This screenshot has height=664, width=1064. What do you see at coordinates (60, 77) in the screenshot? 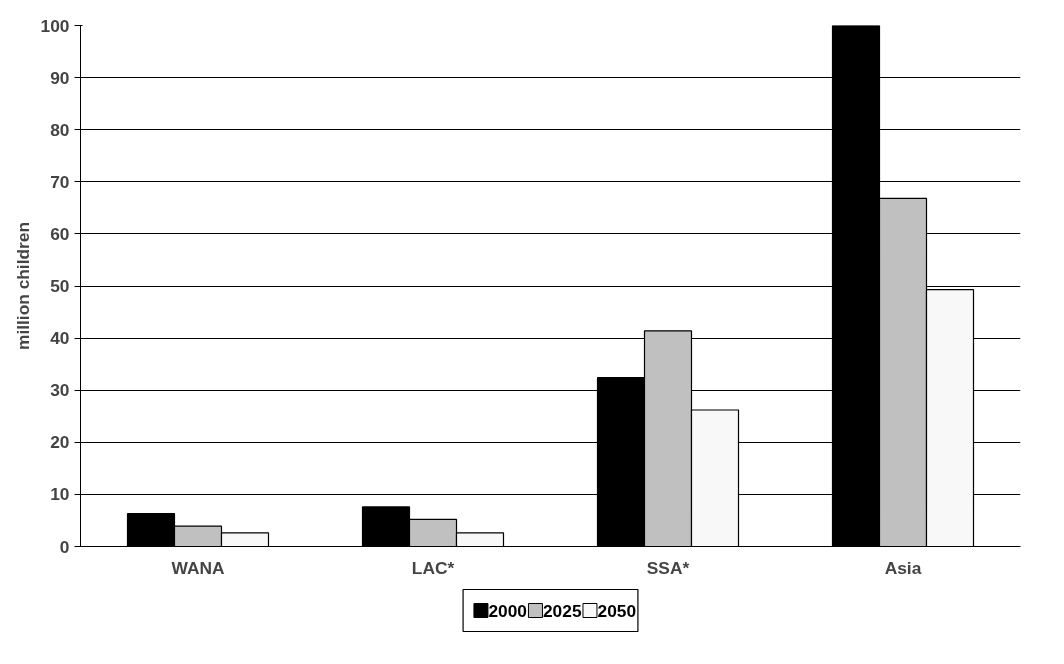
I see `y-tick-label: 90` at bounding box center [60, 77].